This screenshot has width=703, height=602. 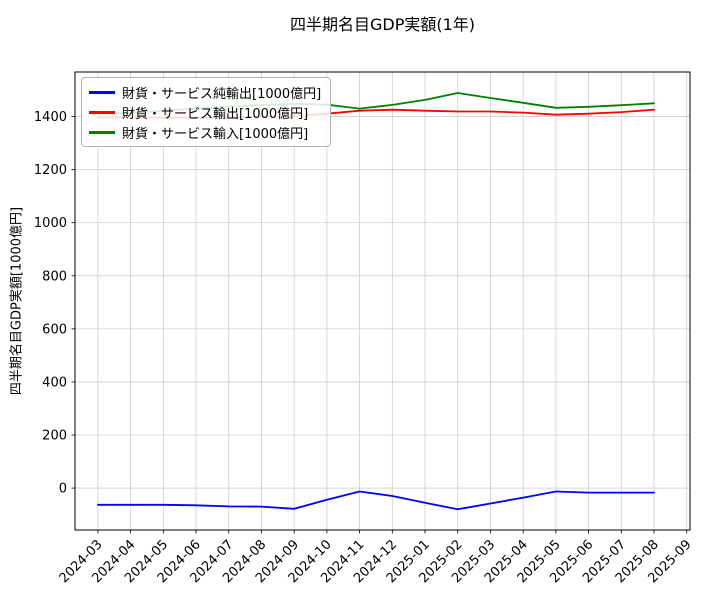 What do you see at coordinates (54, 329) in the screenshot?
I see `y-tick-label: 600` at bounding box center [54, 329].